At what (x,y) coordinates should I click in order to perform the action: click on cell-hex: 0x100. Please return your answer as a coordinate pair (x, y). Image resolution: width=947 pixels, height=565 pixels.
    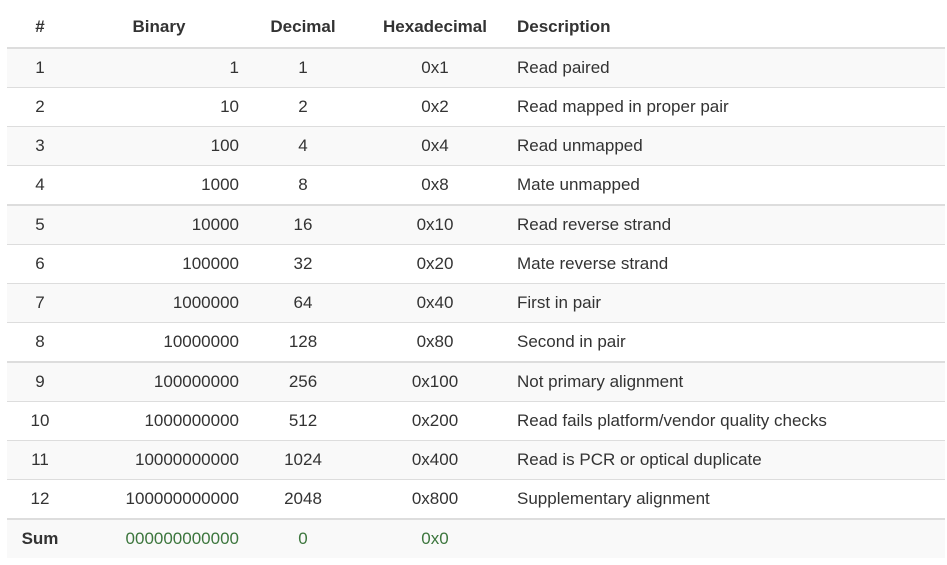
    Looking at the image, I should click on (435, 381).